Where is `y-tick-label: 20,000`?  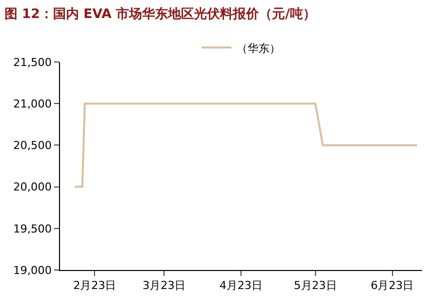 y-tick-label: 20,000 is located at coordinates (32, 187).